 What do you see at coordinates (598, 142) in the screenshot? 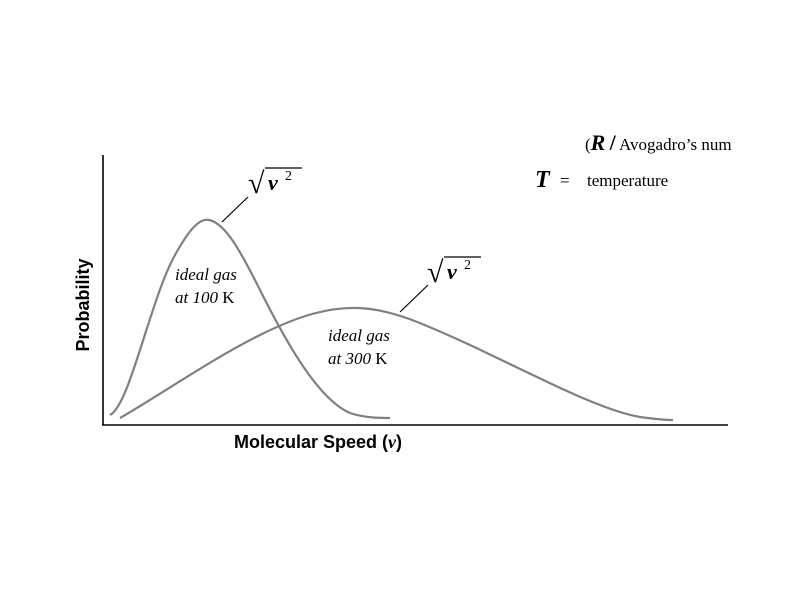
I see `r-symbol: R` at bounding box center [598, 142].